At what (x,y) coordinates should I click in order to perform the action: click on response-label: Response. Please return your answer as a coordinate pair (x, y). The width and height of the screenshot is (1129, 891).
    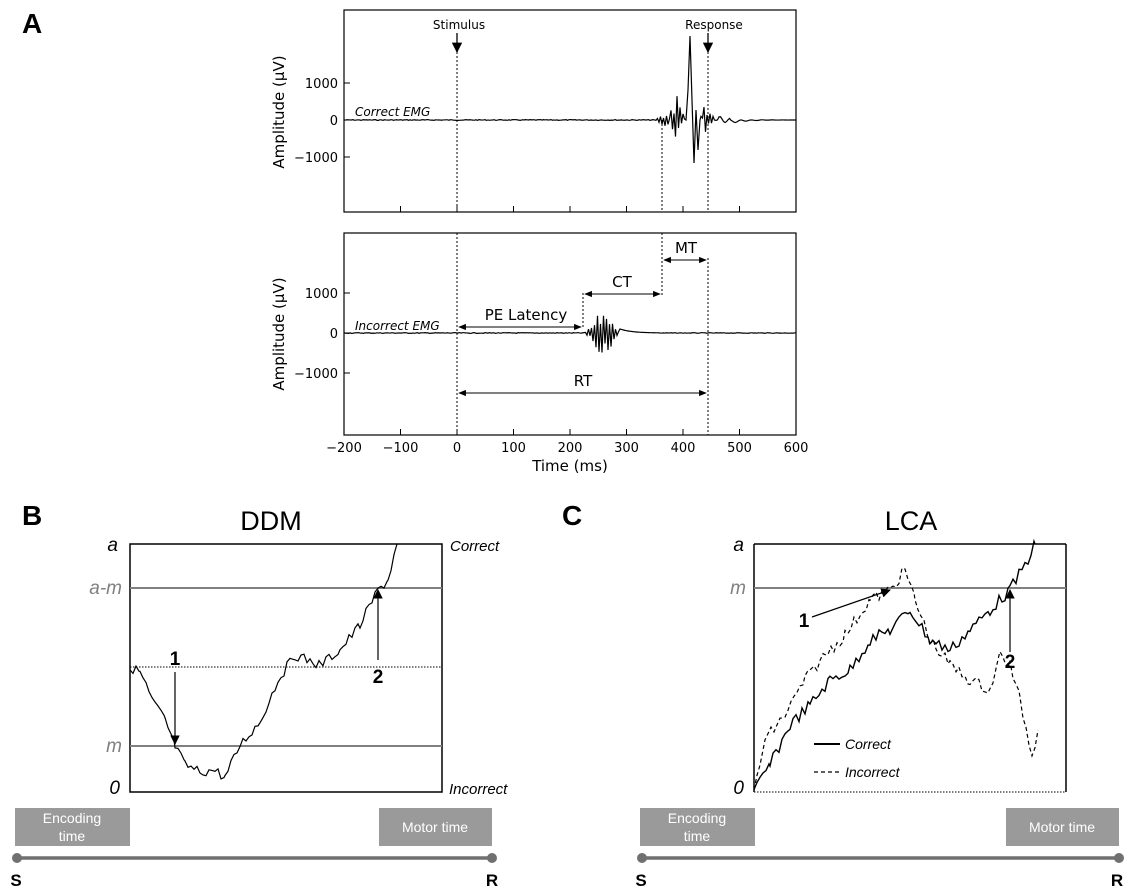
    Looking at the image, I should click on (714, 25).